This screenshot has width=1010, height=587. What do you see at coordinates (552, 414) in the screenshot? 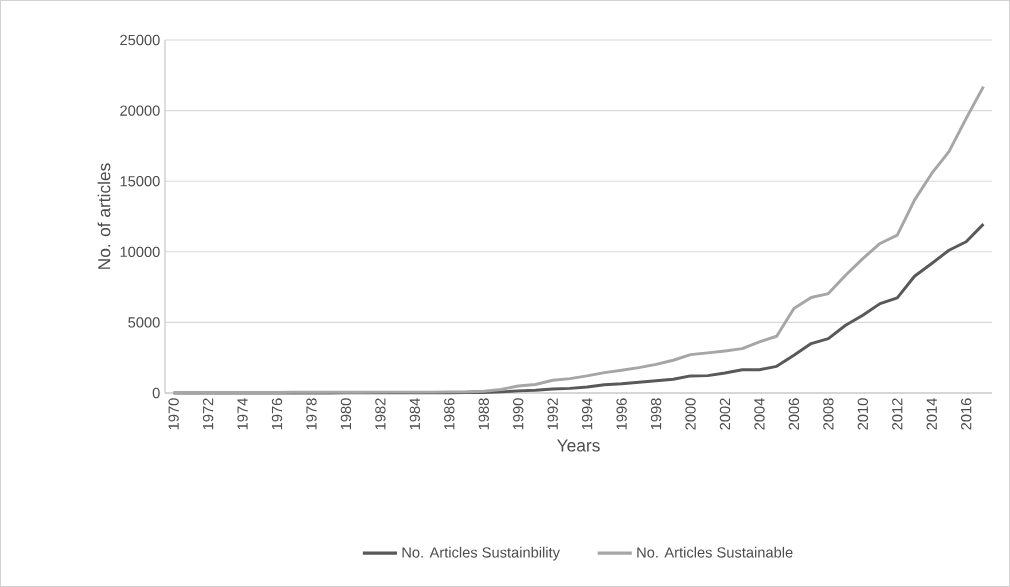
I see `x-tick-label: 1992` at bounding box center [552, 414].